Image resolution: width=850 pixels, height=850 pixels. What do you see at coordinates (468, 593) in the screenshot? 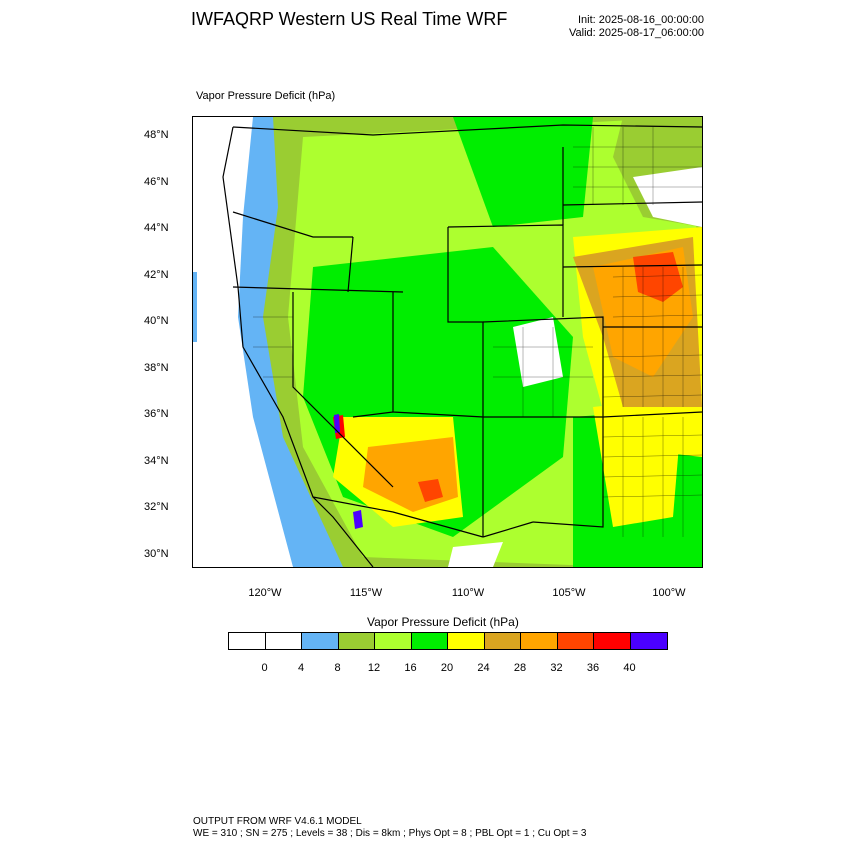
I see `lon-label-110w: 110°W` at bounding box center [468, 593].